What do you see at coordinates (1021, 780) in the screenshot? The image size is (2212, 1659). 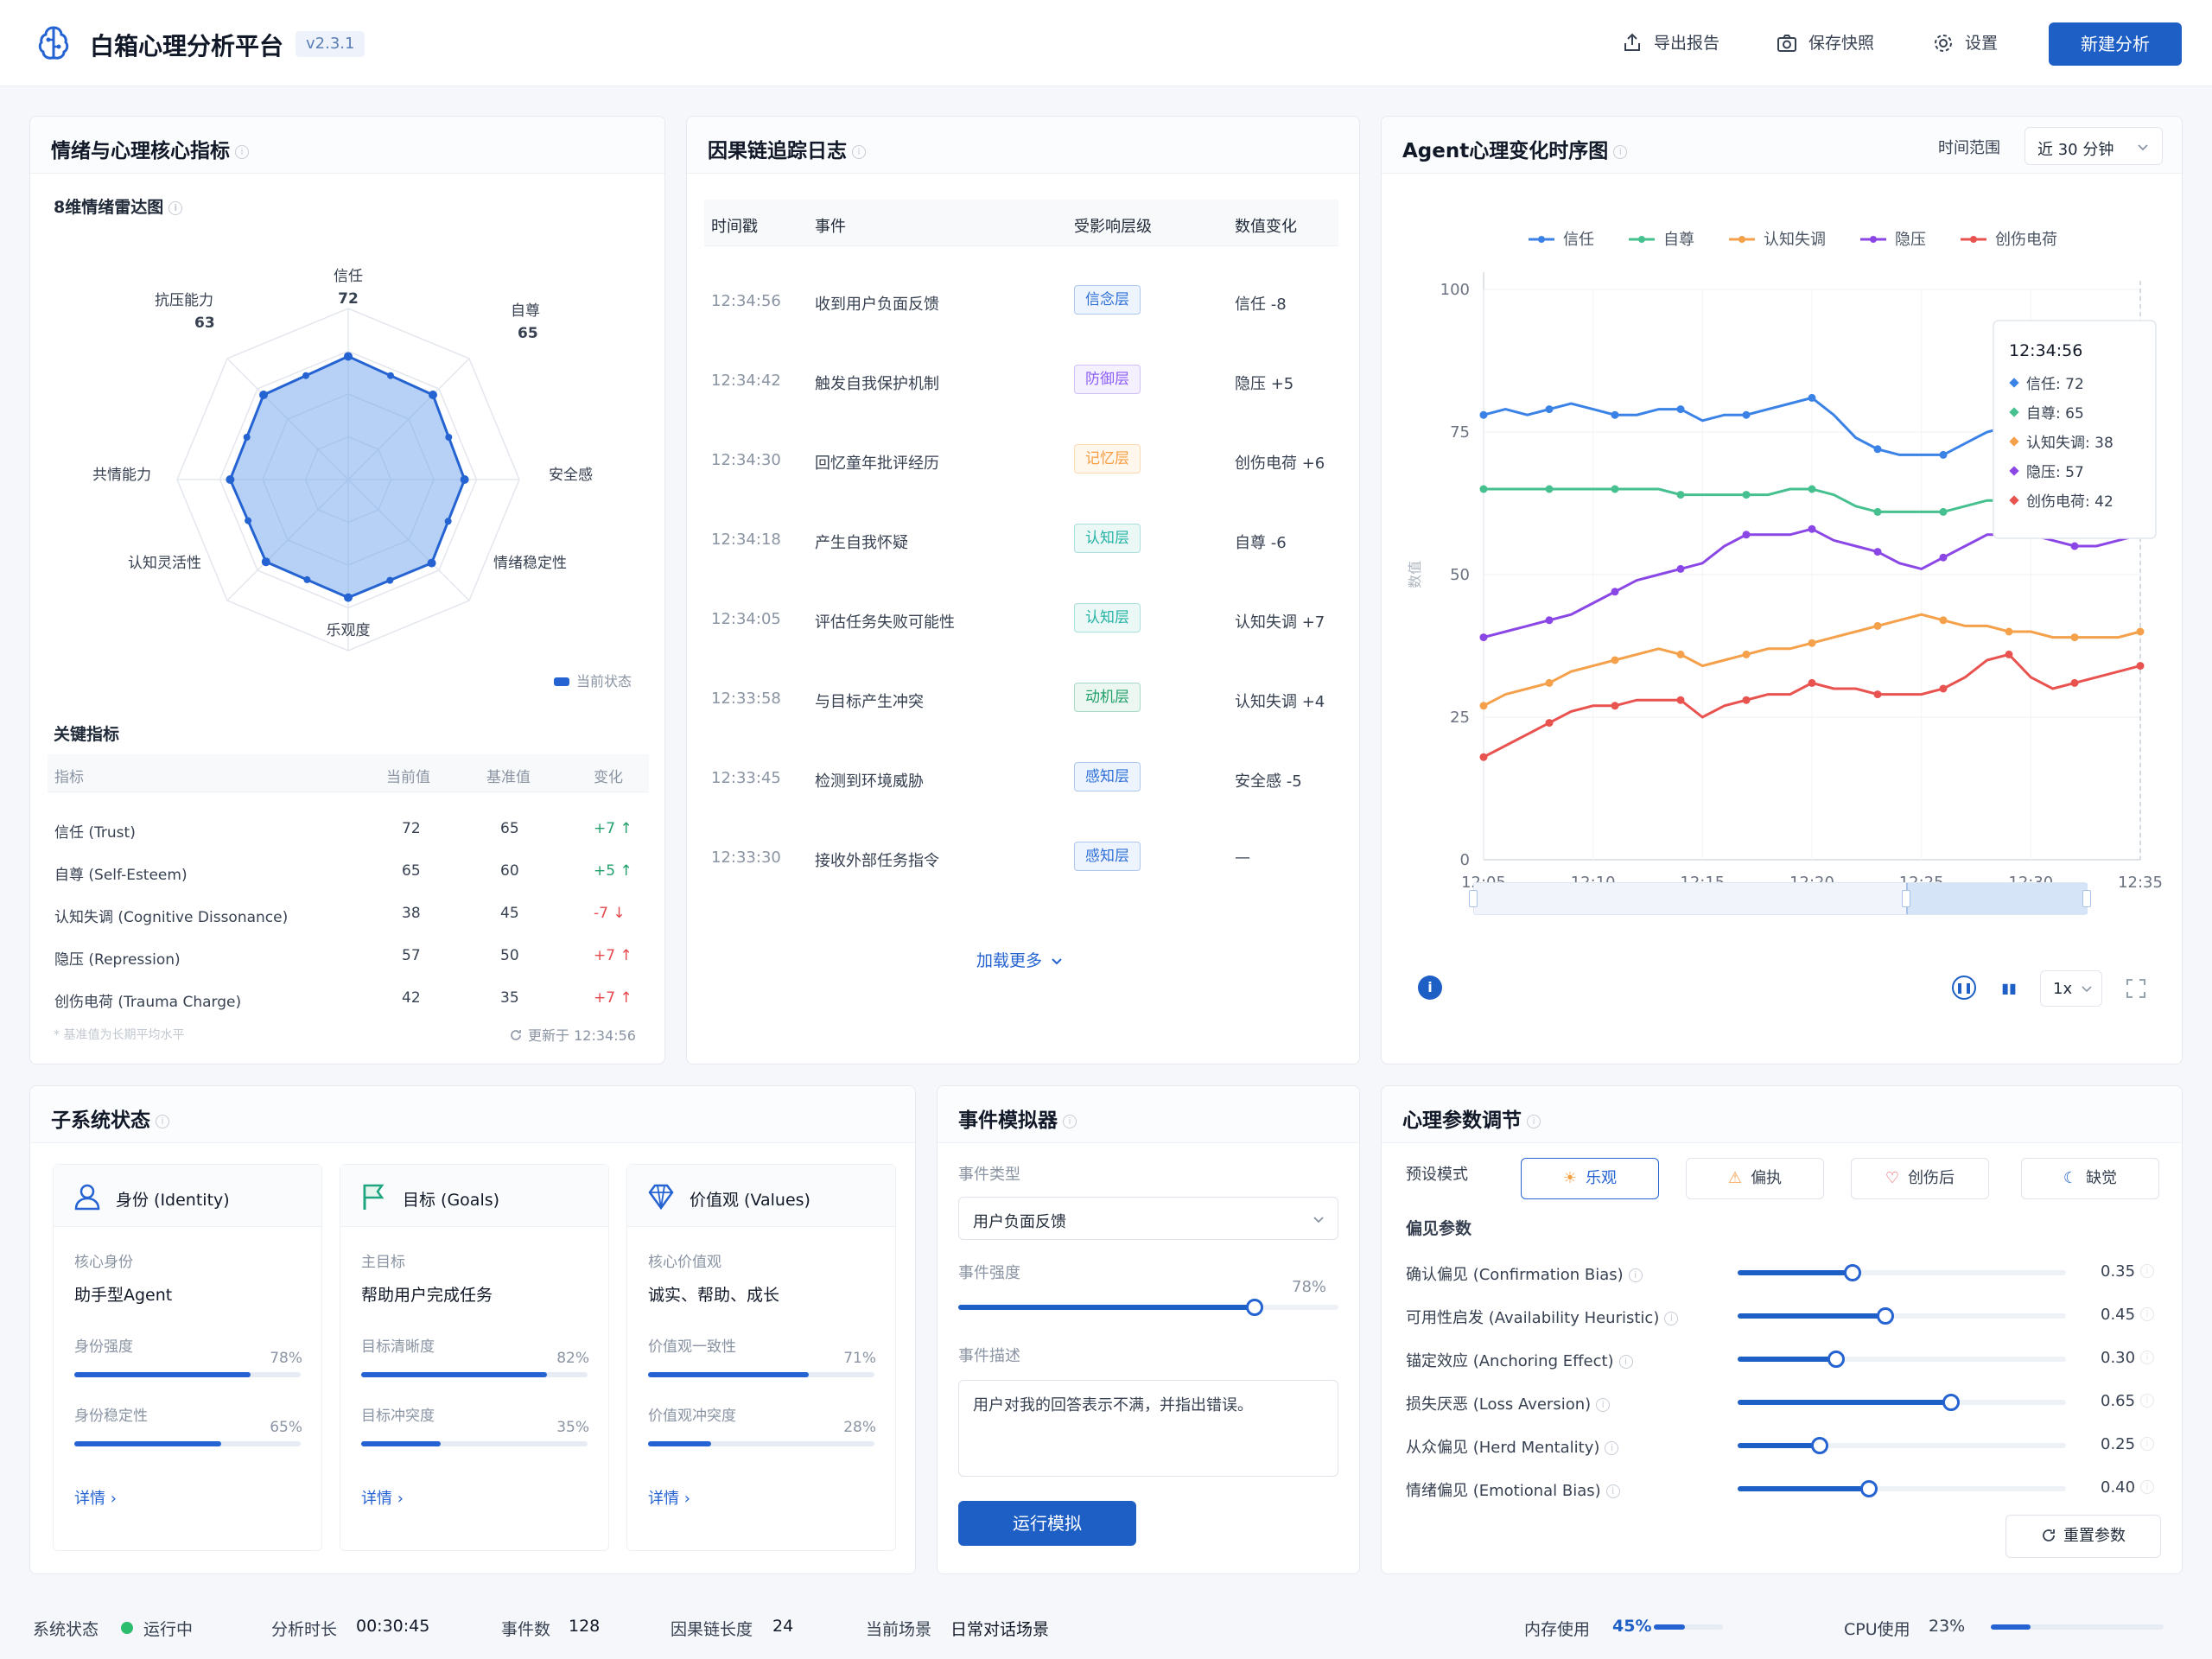 I see `causal-row: 12:33:45 检测到环境威胁 感知层 安全感 -5` at bounding box center [1021, 780].